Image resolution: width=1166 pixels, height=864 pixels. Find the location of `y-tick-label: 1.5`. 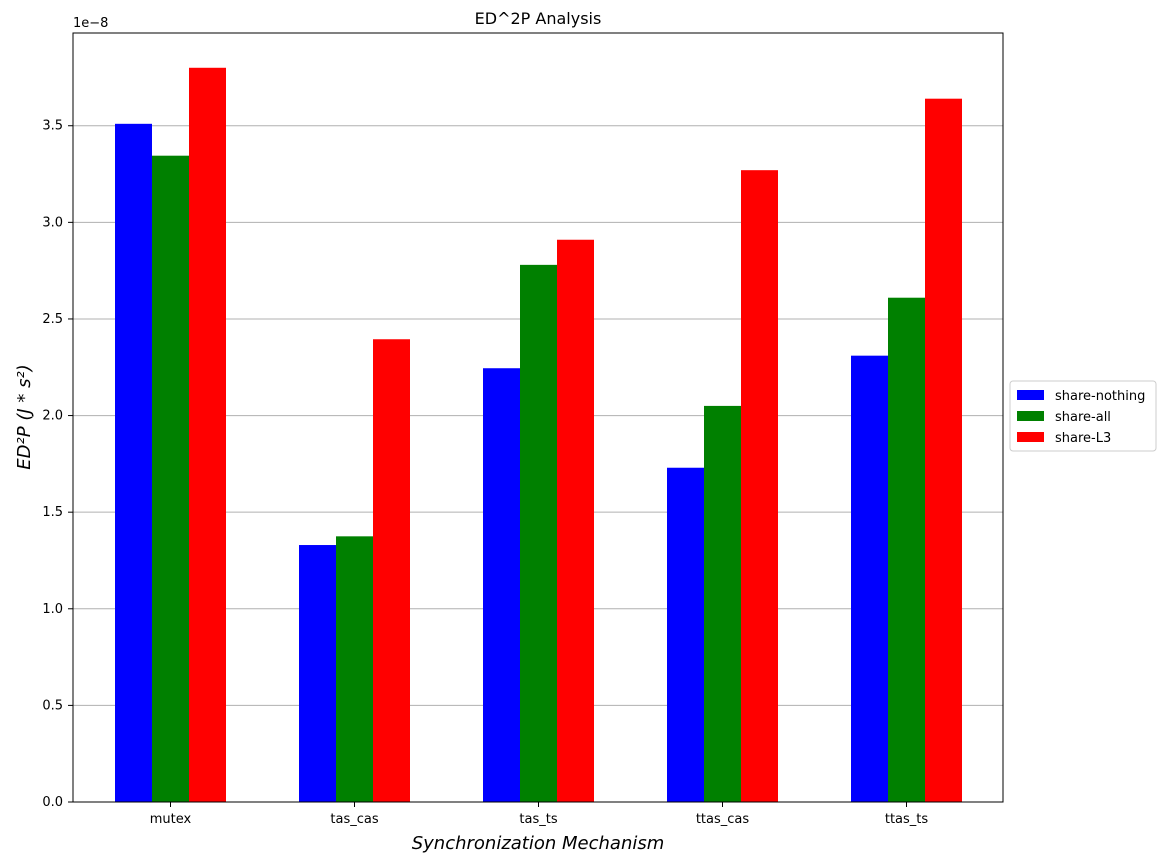

y-tick-label: 1.5 is located at coordinates (52, 512).